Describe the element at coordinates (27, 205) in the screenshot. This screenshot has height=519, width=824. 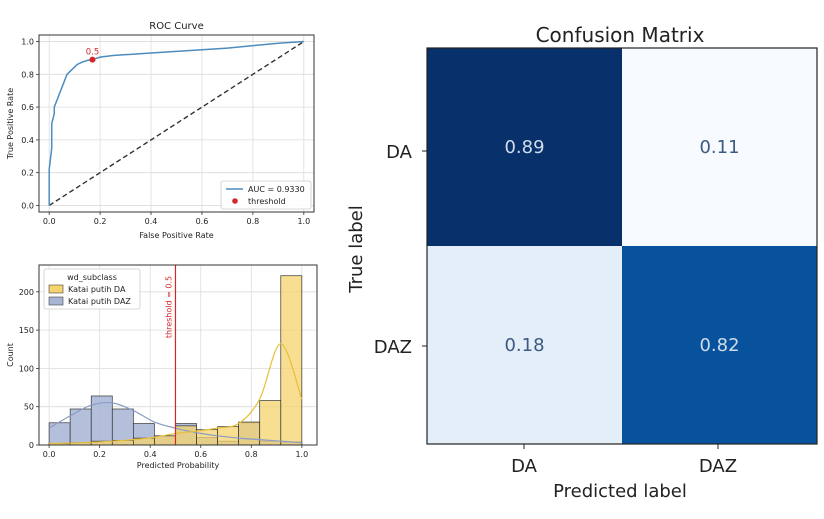
I see `roc-y-tick-label: 0.0` at that location.